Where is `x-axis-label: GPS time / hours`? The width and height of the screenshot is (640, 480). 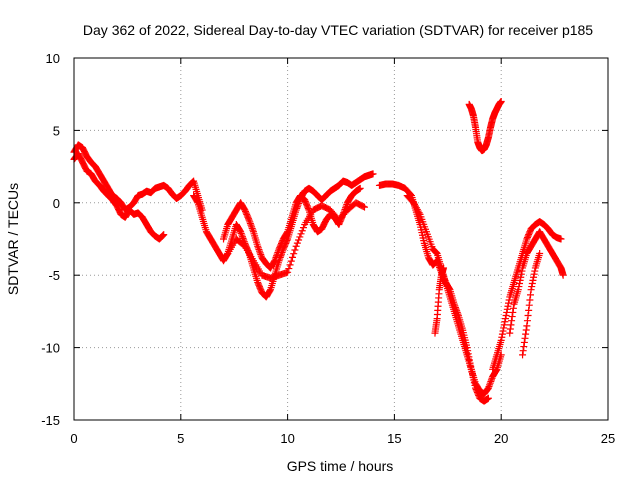 x-axis-label: GPS time / hours is located at coordinates (340, 466).